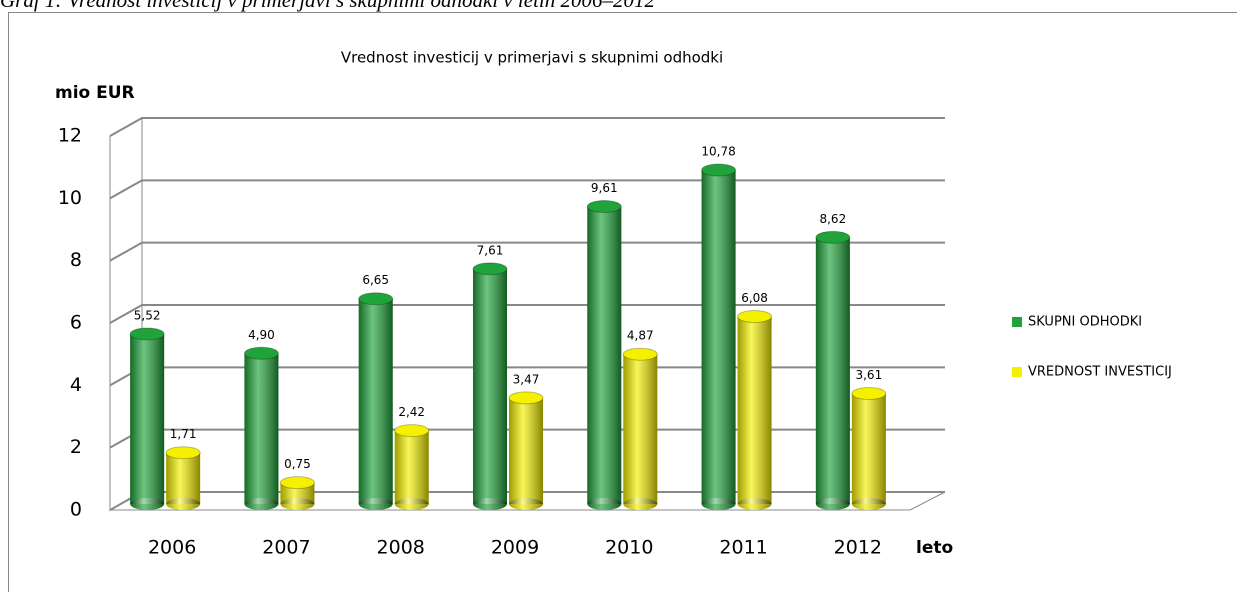 This screenshot has height=592, width=1237. I want to click on y-tick-label: 12, so click(70, 136).